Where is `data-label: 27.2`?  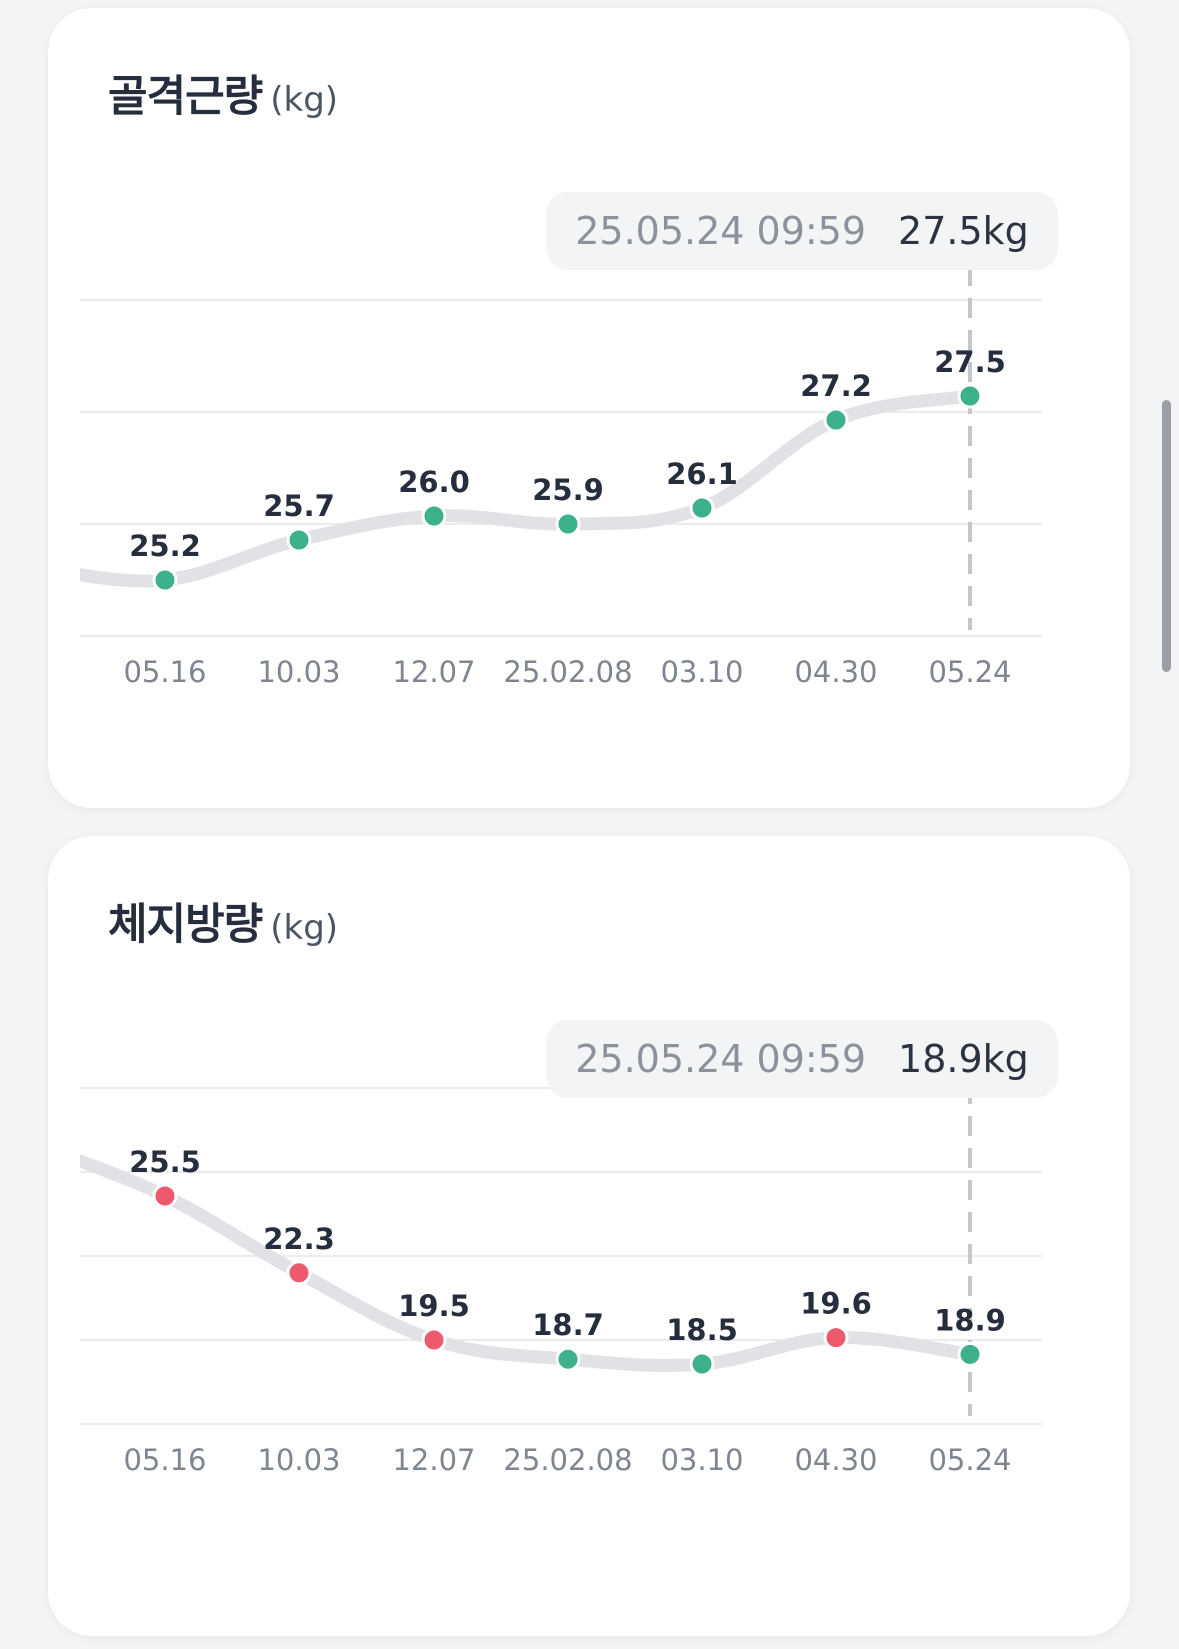 data-label: 27.2 is located at coordinates (836, 386).